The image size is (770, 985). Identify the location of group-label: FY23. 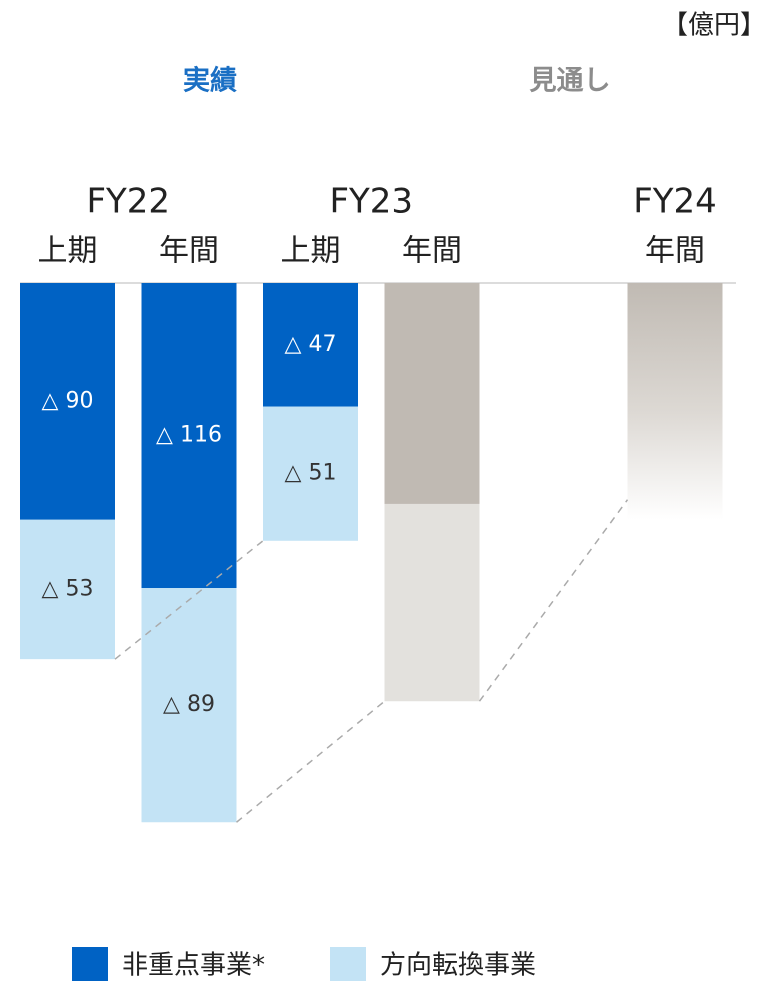
(371, 202).